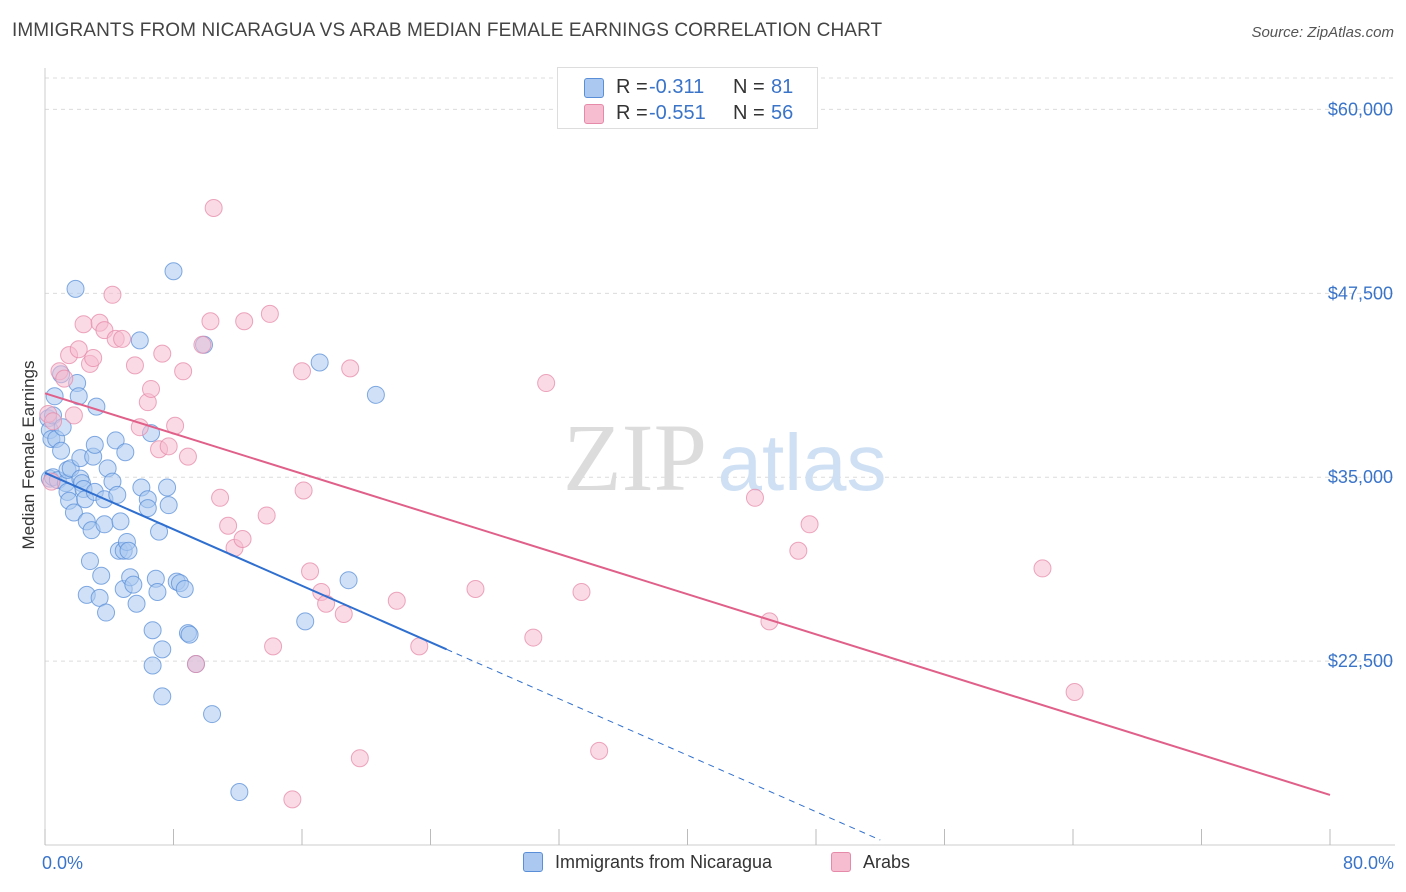 The image size is (1406, 892). I want to click on legend-r-value: -0.551, so click(677, 113).